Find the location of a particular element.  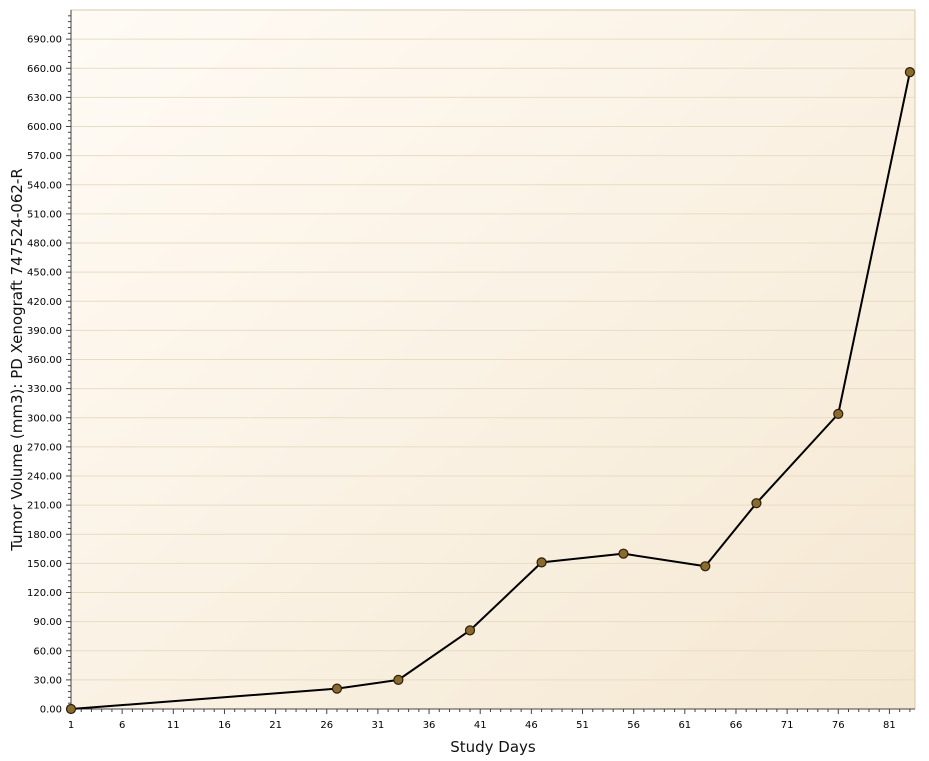

y-tick-label: 120.00 is located at coordinates (44, 593).